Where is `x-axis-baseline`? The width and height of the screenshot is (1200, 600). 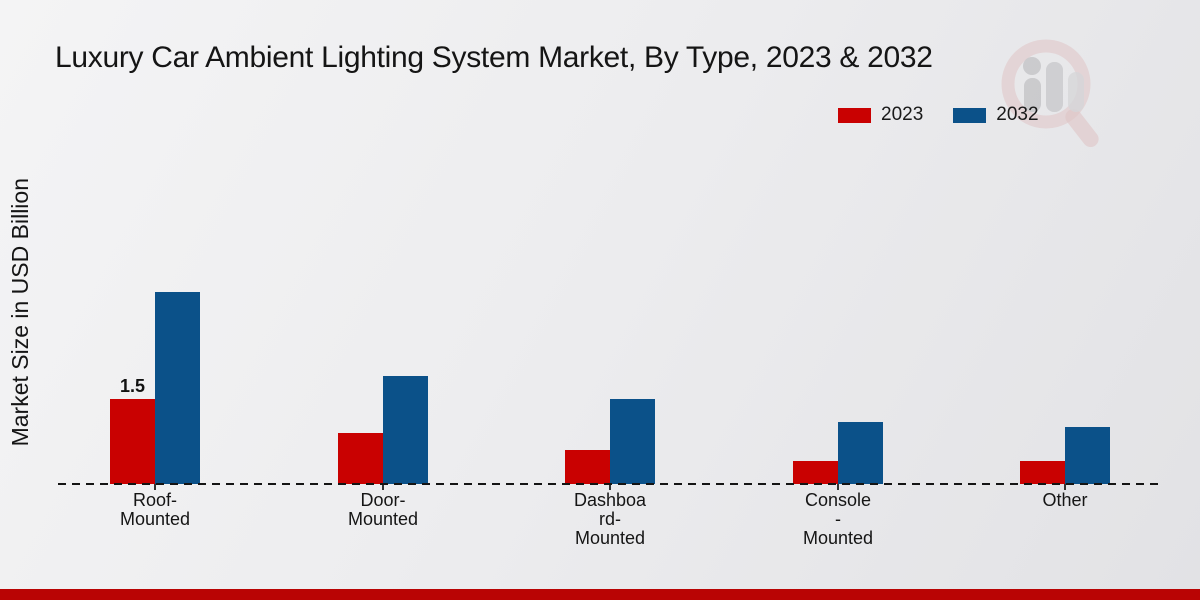
x-axis-baseline is located at coordinates (609, 484).